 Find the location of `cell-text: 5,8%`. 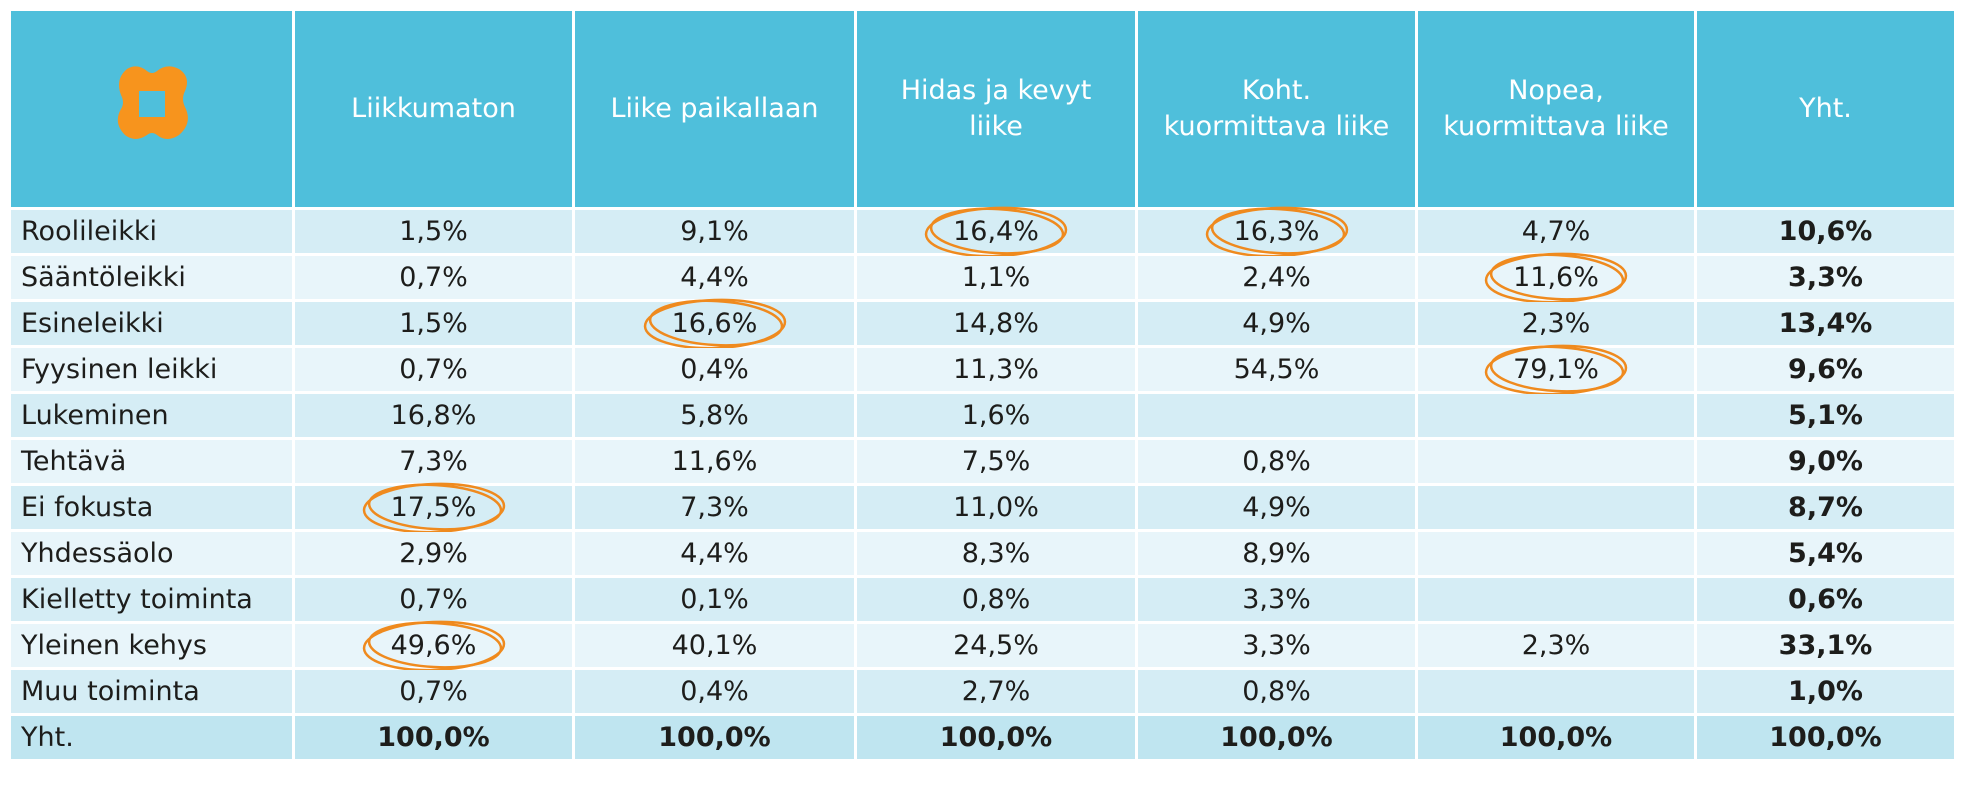

cell-text: 5,8% is located at coordinates (714, 415).